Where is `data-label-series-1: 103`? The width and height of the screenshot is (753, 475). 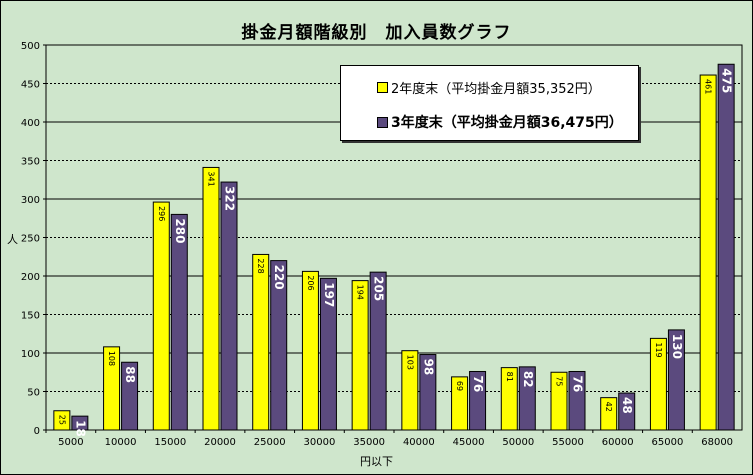 data-label-series-1: 103 is located at coordinates (409, 362).